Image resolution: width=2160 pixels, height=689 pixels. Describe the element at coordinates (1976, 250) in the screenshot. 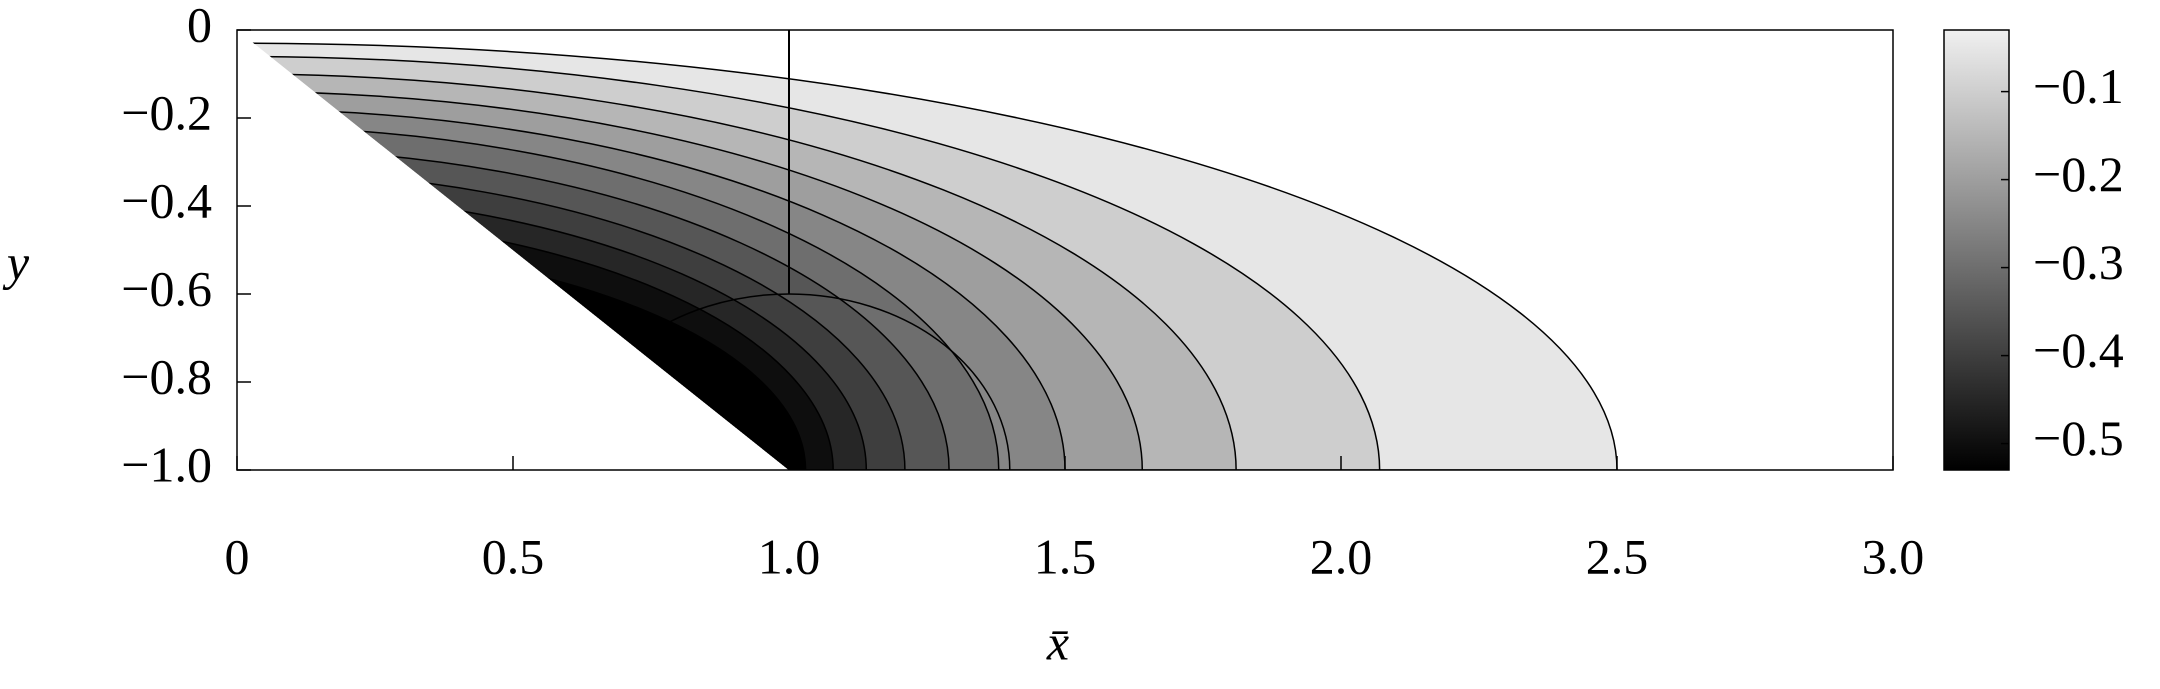

I see `colorbar` at that location.